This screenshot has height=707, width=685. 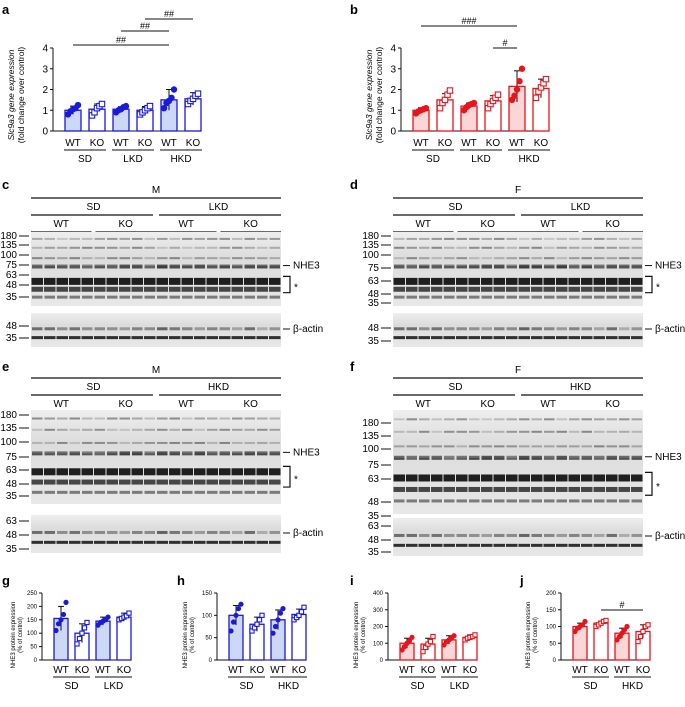 I want to click on nonspecific-bracket, so click(x=649, y=284).